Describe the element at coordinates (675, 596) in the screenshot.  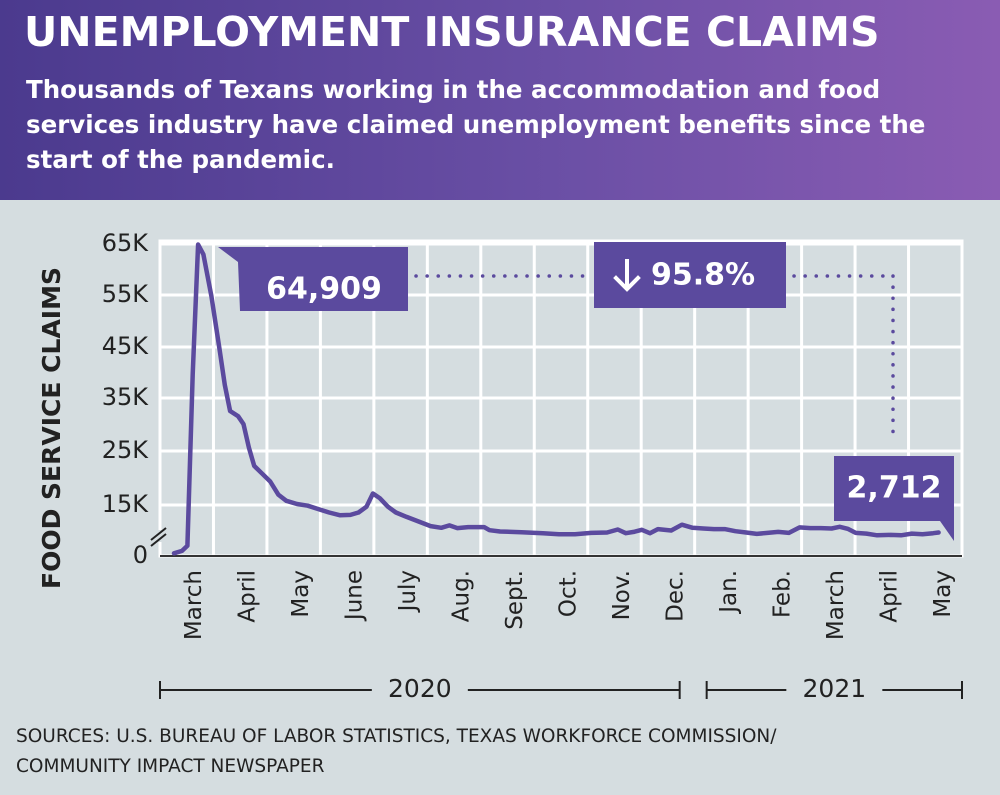
I see `x-tick-label: Dec.` at that location.